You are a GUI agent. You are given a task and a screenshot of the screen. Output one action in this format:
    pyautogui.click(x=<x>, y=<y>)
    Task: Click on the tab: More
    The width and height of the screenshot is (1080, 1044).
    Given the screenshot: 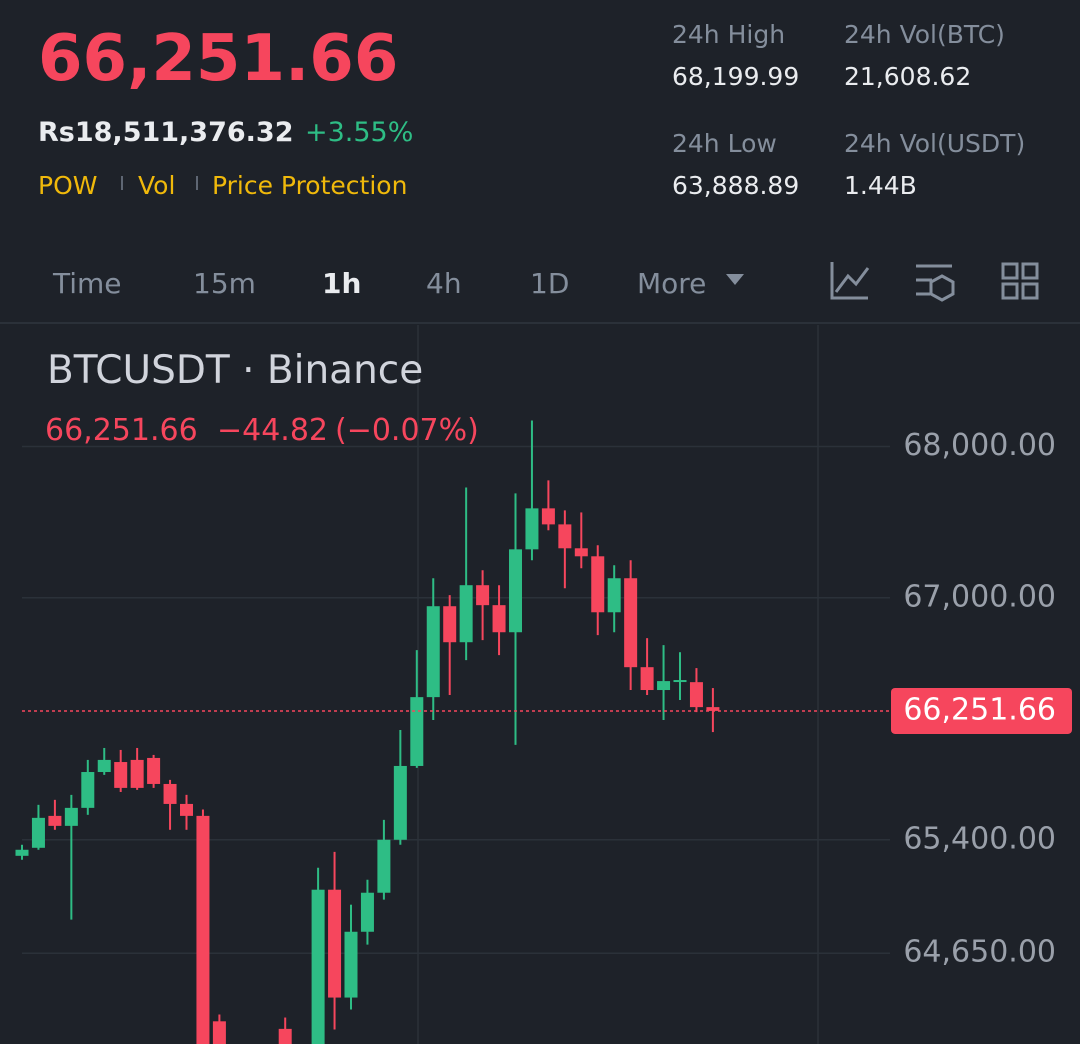 What is the action you would take?
    pyautogui.click(x=671, y=283)
    